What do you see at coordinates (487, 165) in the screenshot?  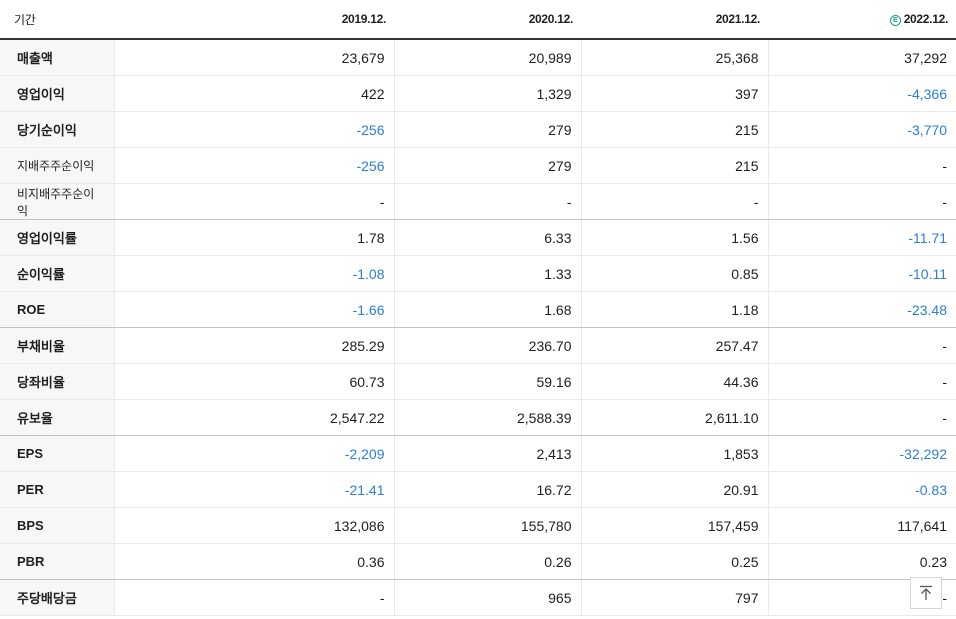 I see `value-cell-2020: 279` at bounding box center [487, 165].